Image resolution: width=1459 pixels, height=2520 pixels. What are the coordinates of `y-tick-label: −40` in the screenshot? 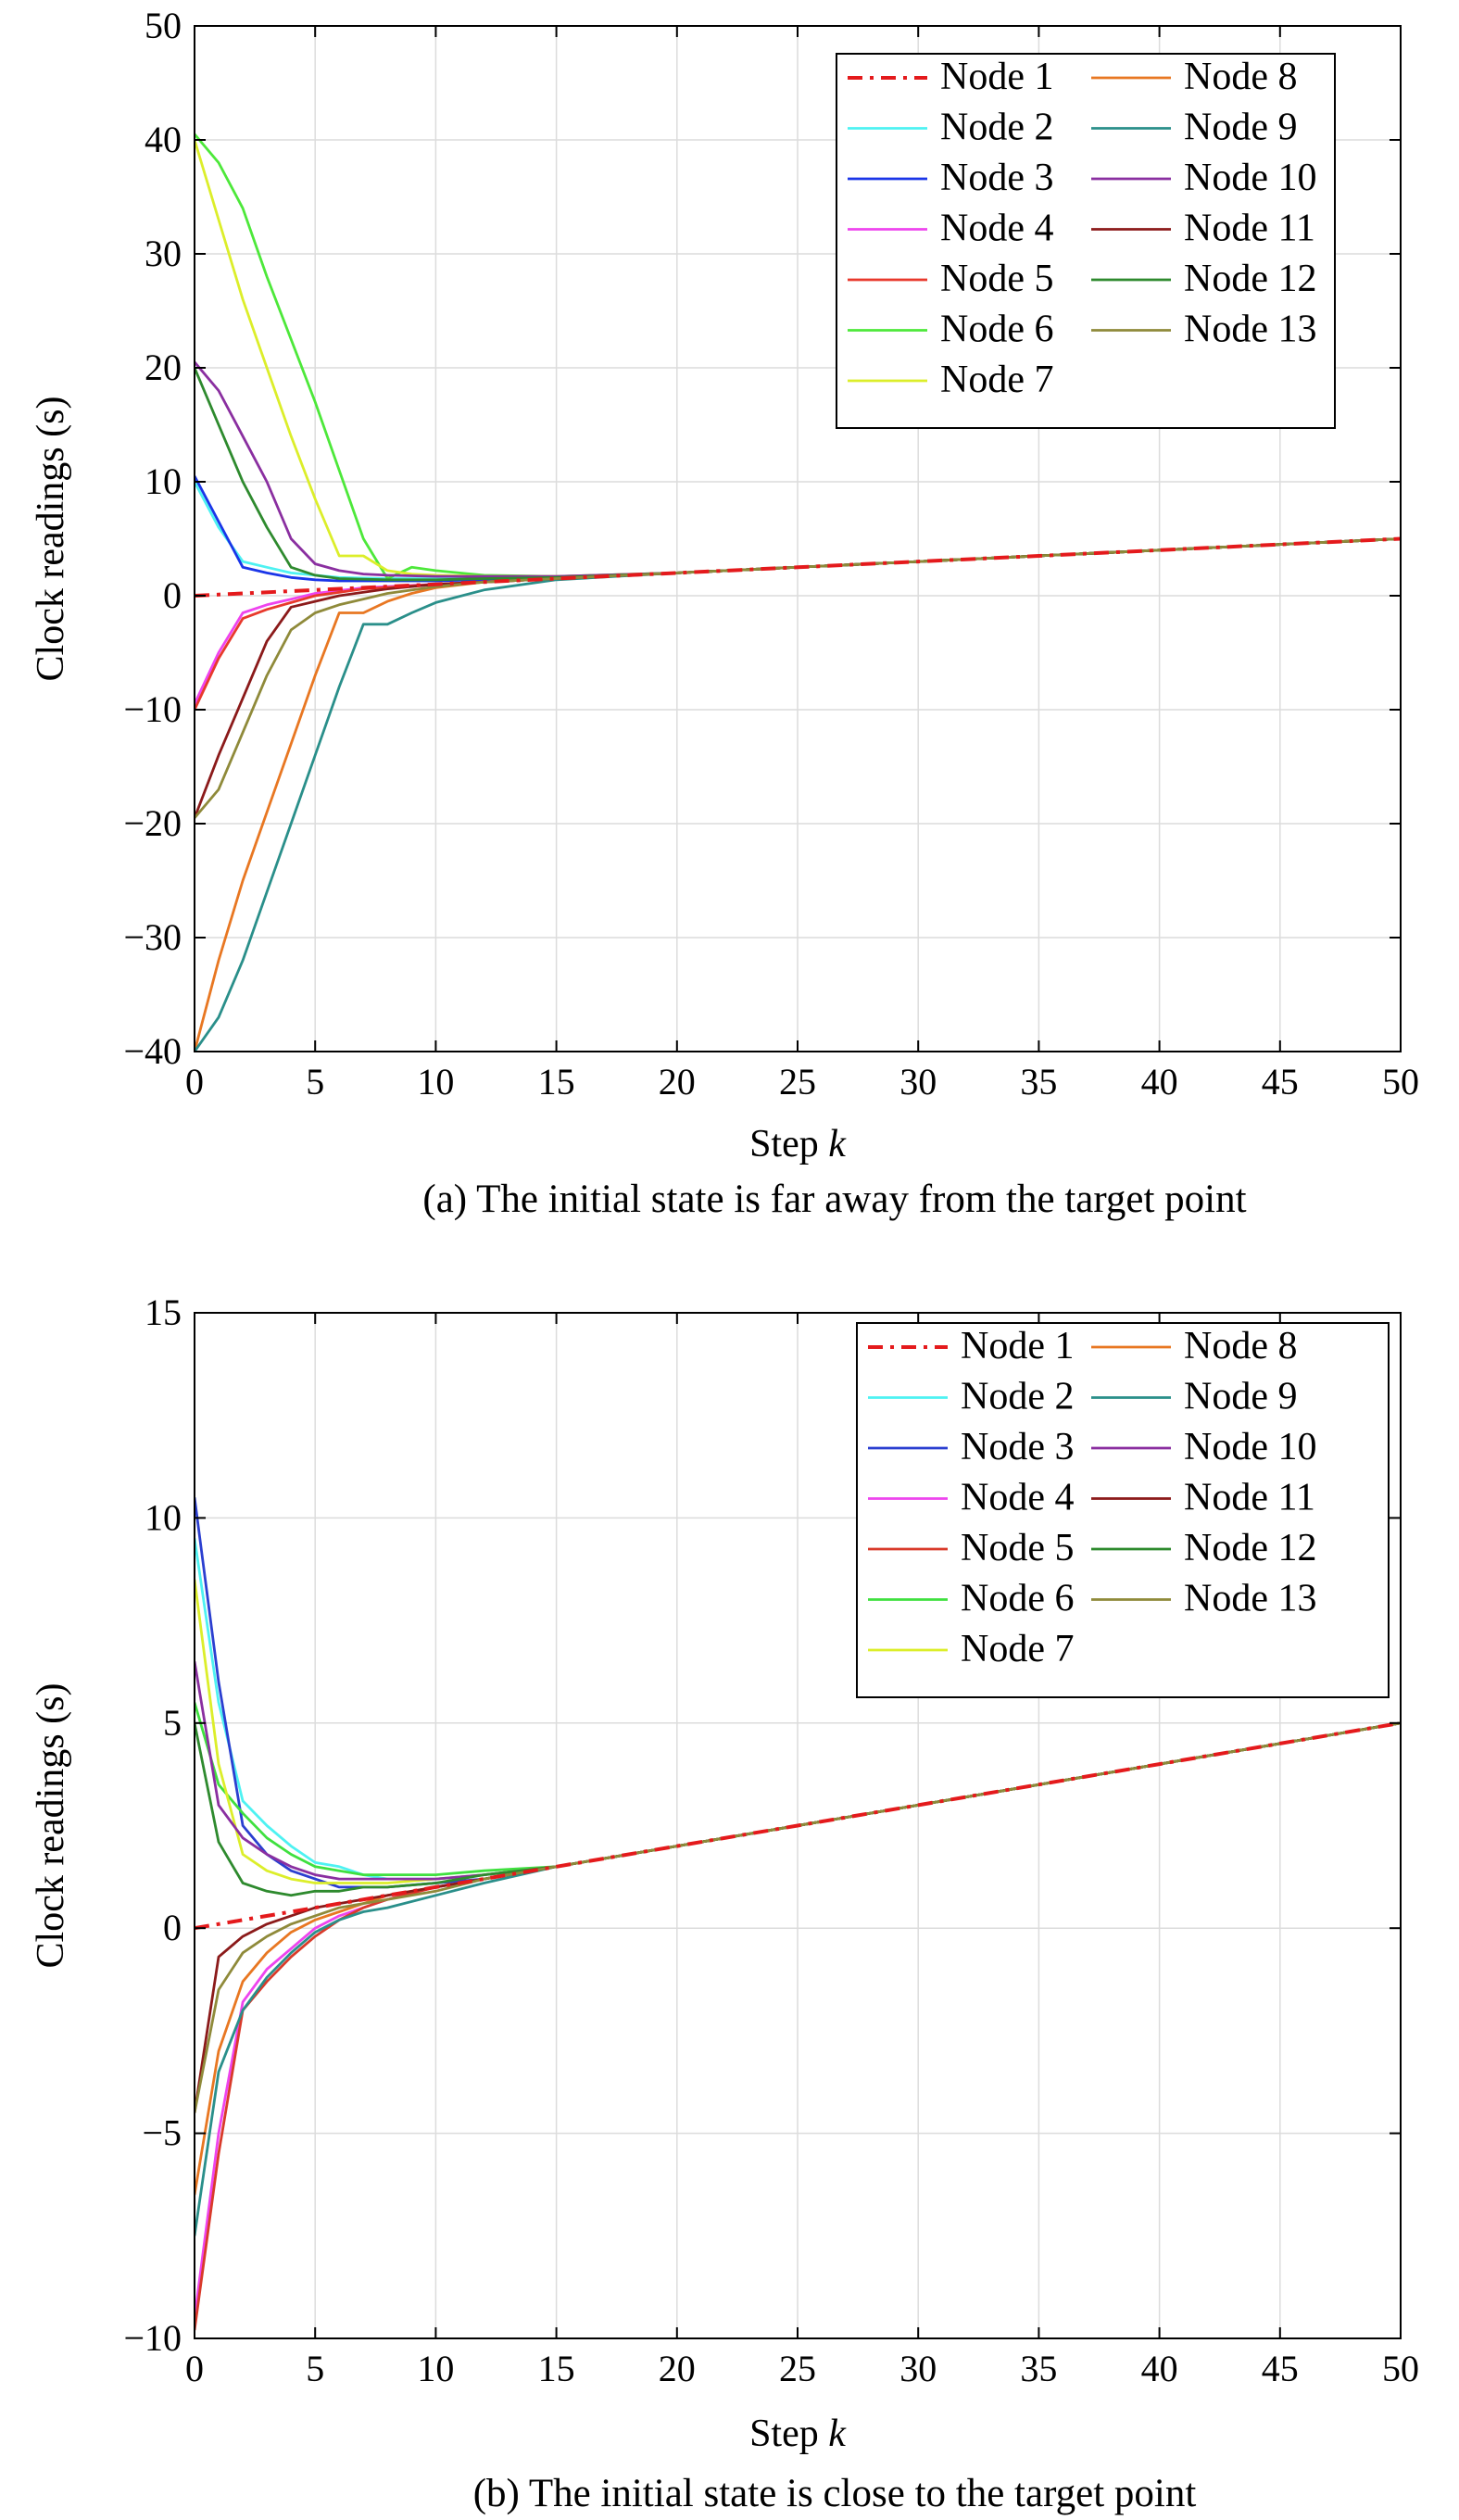 It's located at (152, 1051).